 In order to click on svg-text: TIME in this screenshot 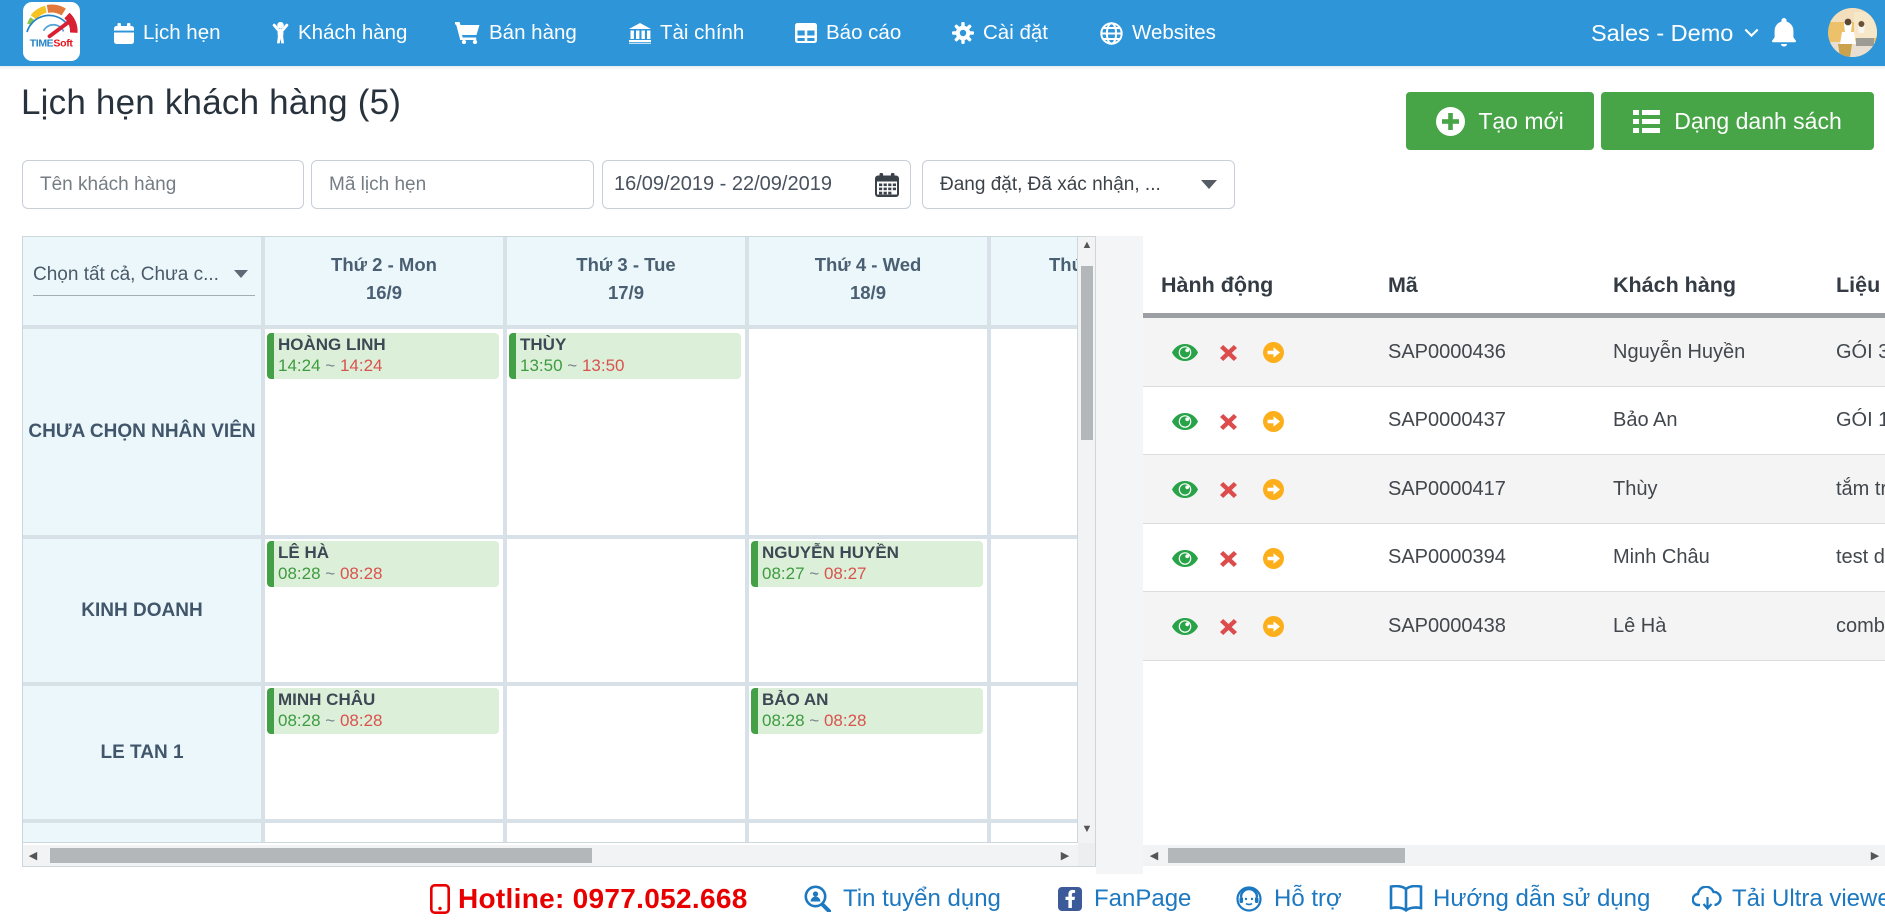, I will do `click(42, 44)`.